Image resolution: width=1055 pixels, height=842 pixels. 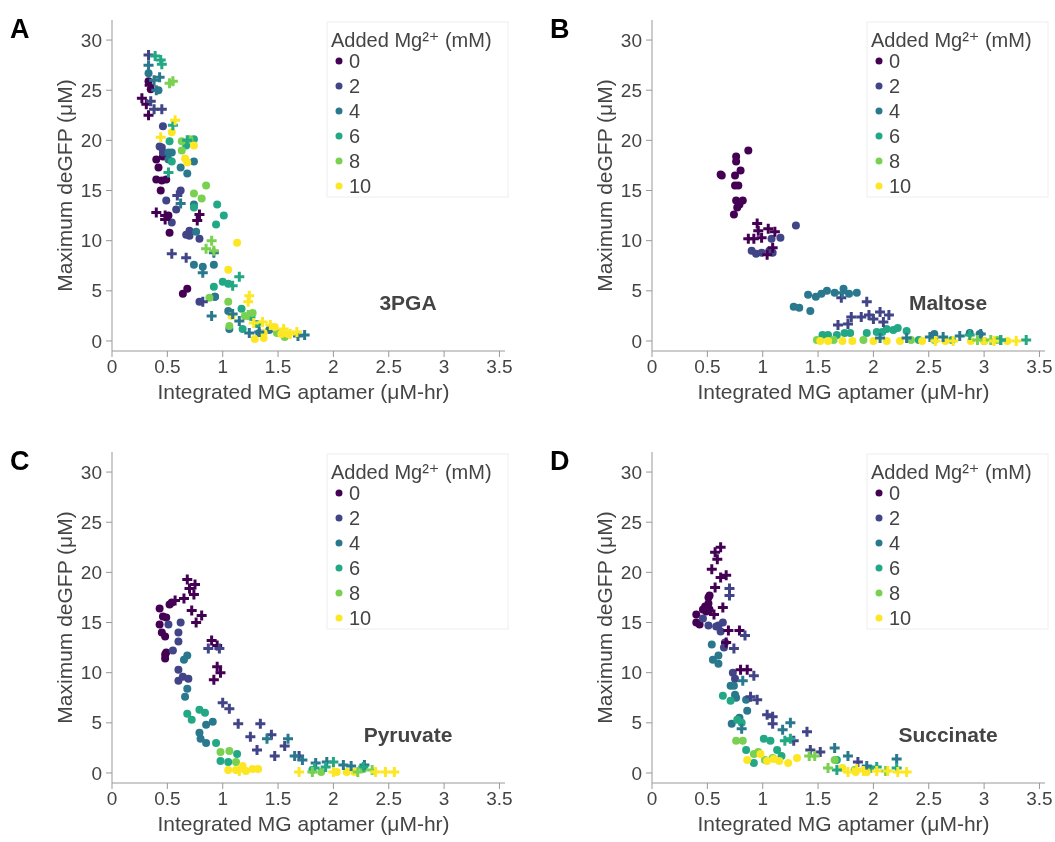 I want to click on annotation: 3PGA, so click(x=408, y=302).